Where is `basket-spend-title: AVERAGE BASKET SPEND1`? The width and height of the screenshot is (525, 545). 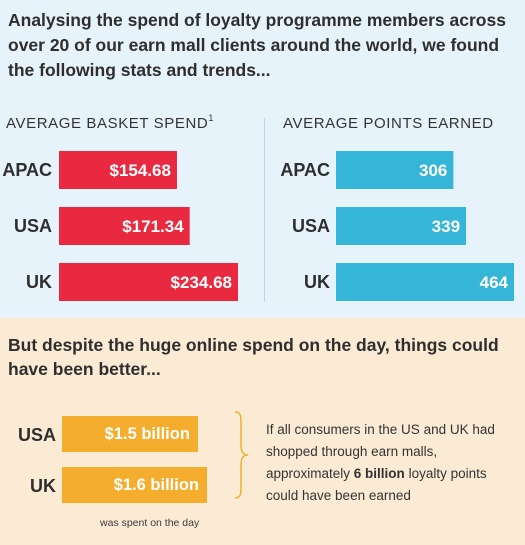
basket-spend-title: AVERAGE BASKET SPEND1 is located at coordinates (110, 122).